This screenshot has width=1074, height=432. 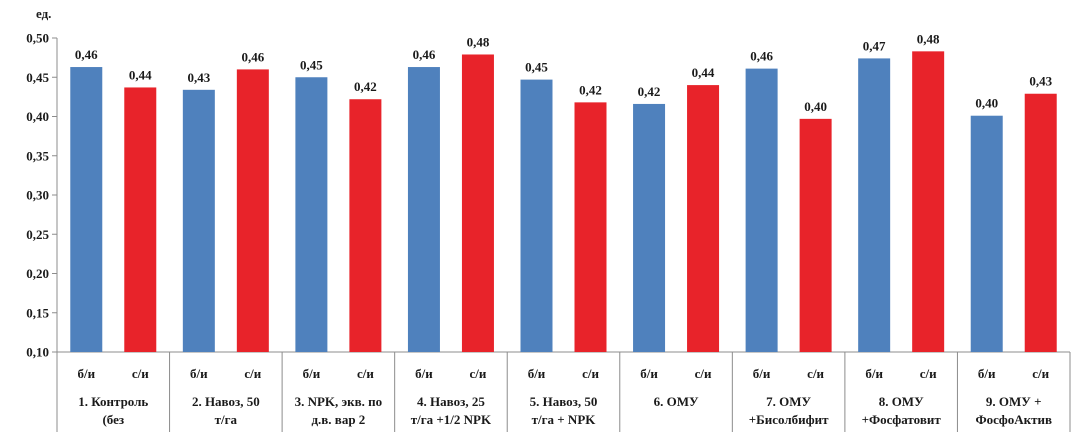 What do you see at coordinates (37, 38) in the screenshot?
I see `y-tick-label: 0,50` at bounding box center [37, 38].